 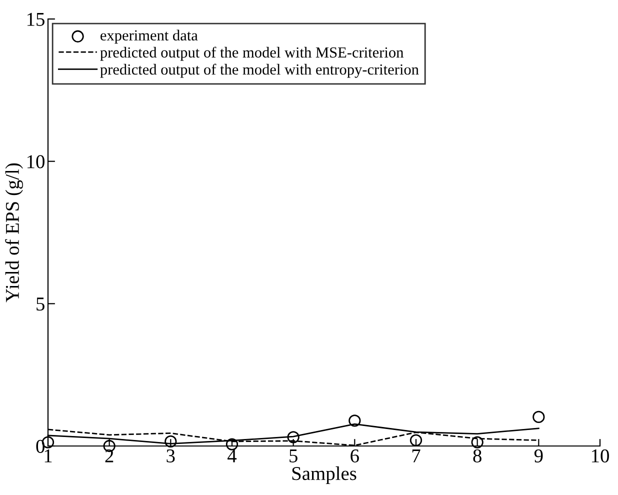 What do you see at coordinates (600, 455) in the screenshot?
I see `x-tick-label: 10` at bounding box center [600, 455].